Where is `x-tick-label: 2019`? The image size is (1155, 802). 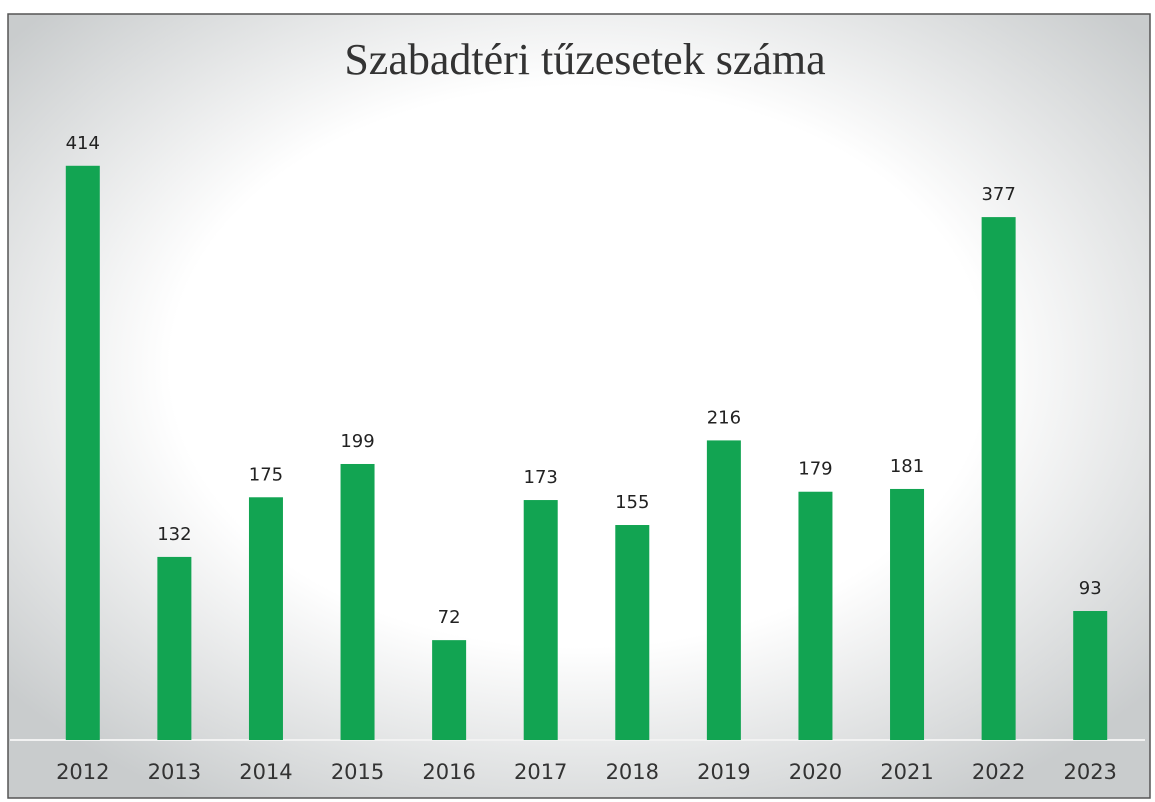
x-tick-label: 2019 is located at coordinates (723, 772).